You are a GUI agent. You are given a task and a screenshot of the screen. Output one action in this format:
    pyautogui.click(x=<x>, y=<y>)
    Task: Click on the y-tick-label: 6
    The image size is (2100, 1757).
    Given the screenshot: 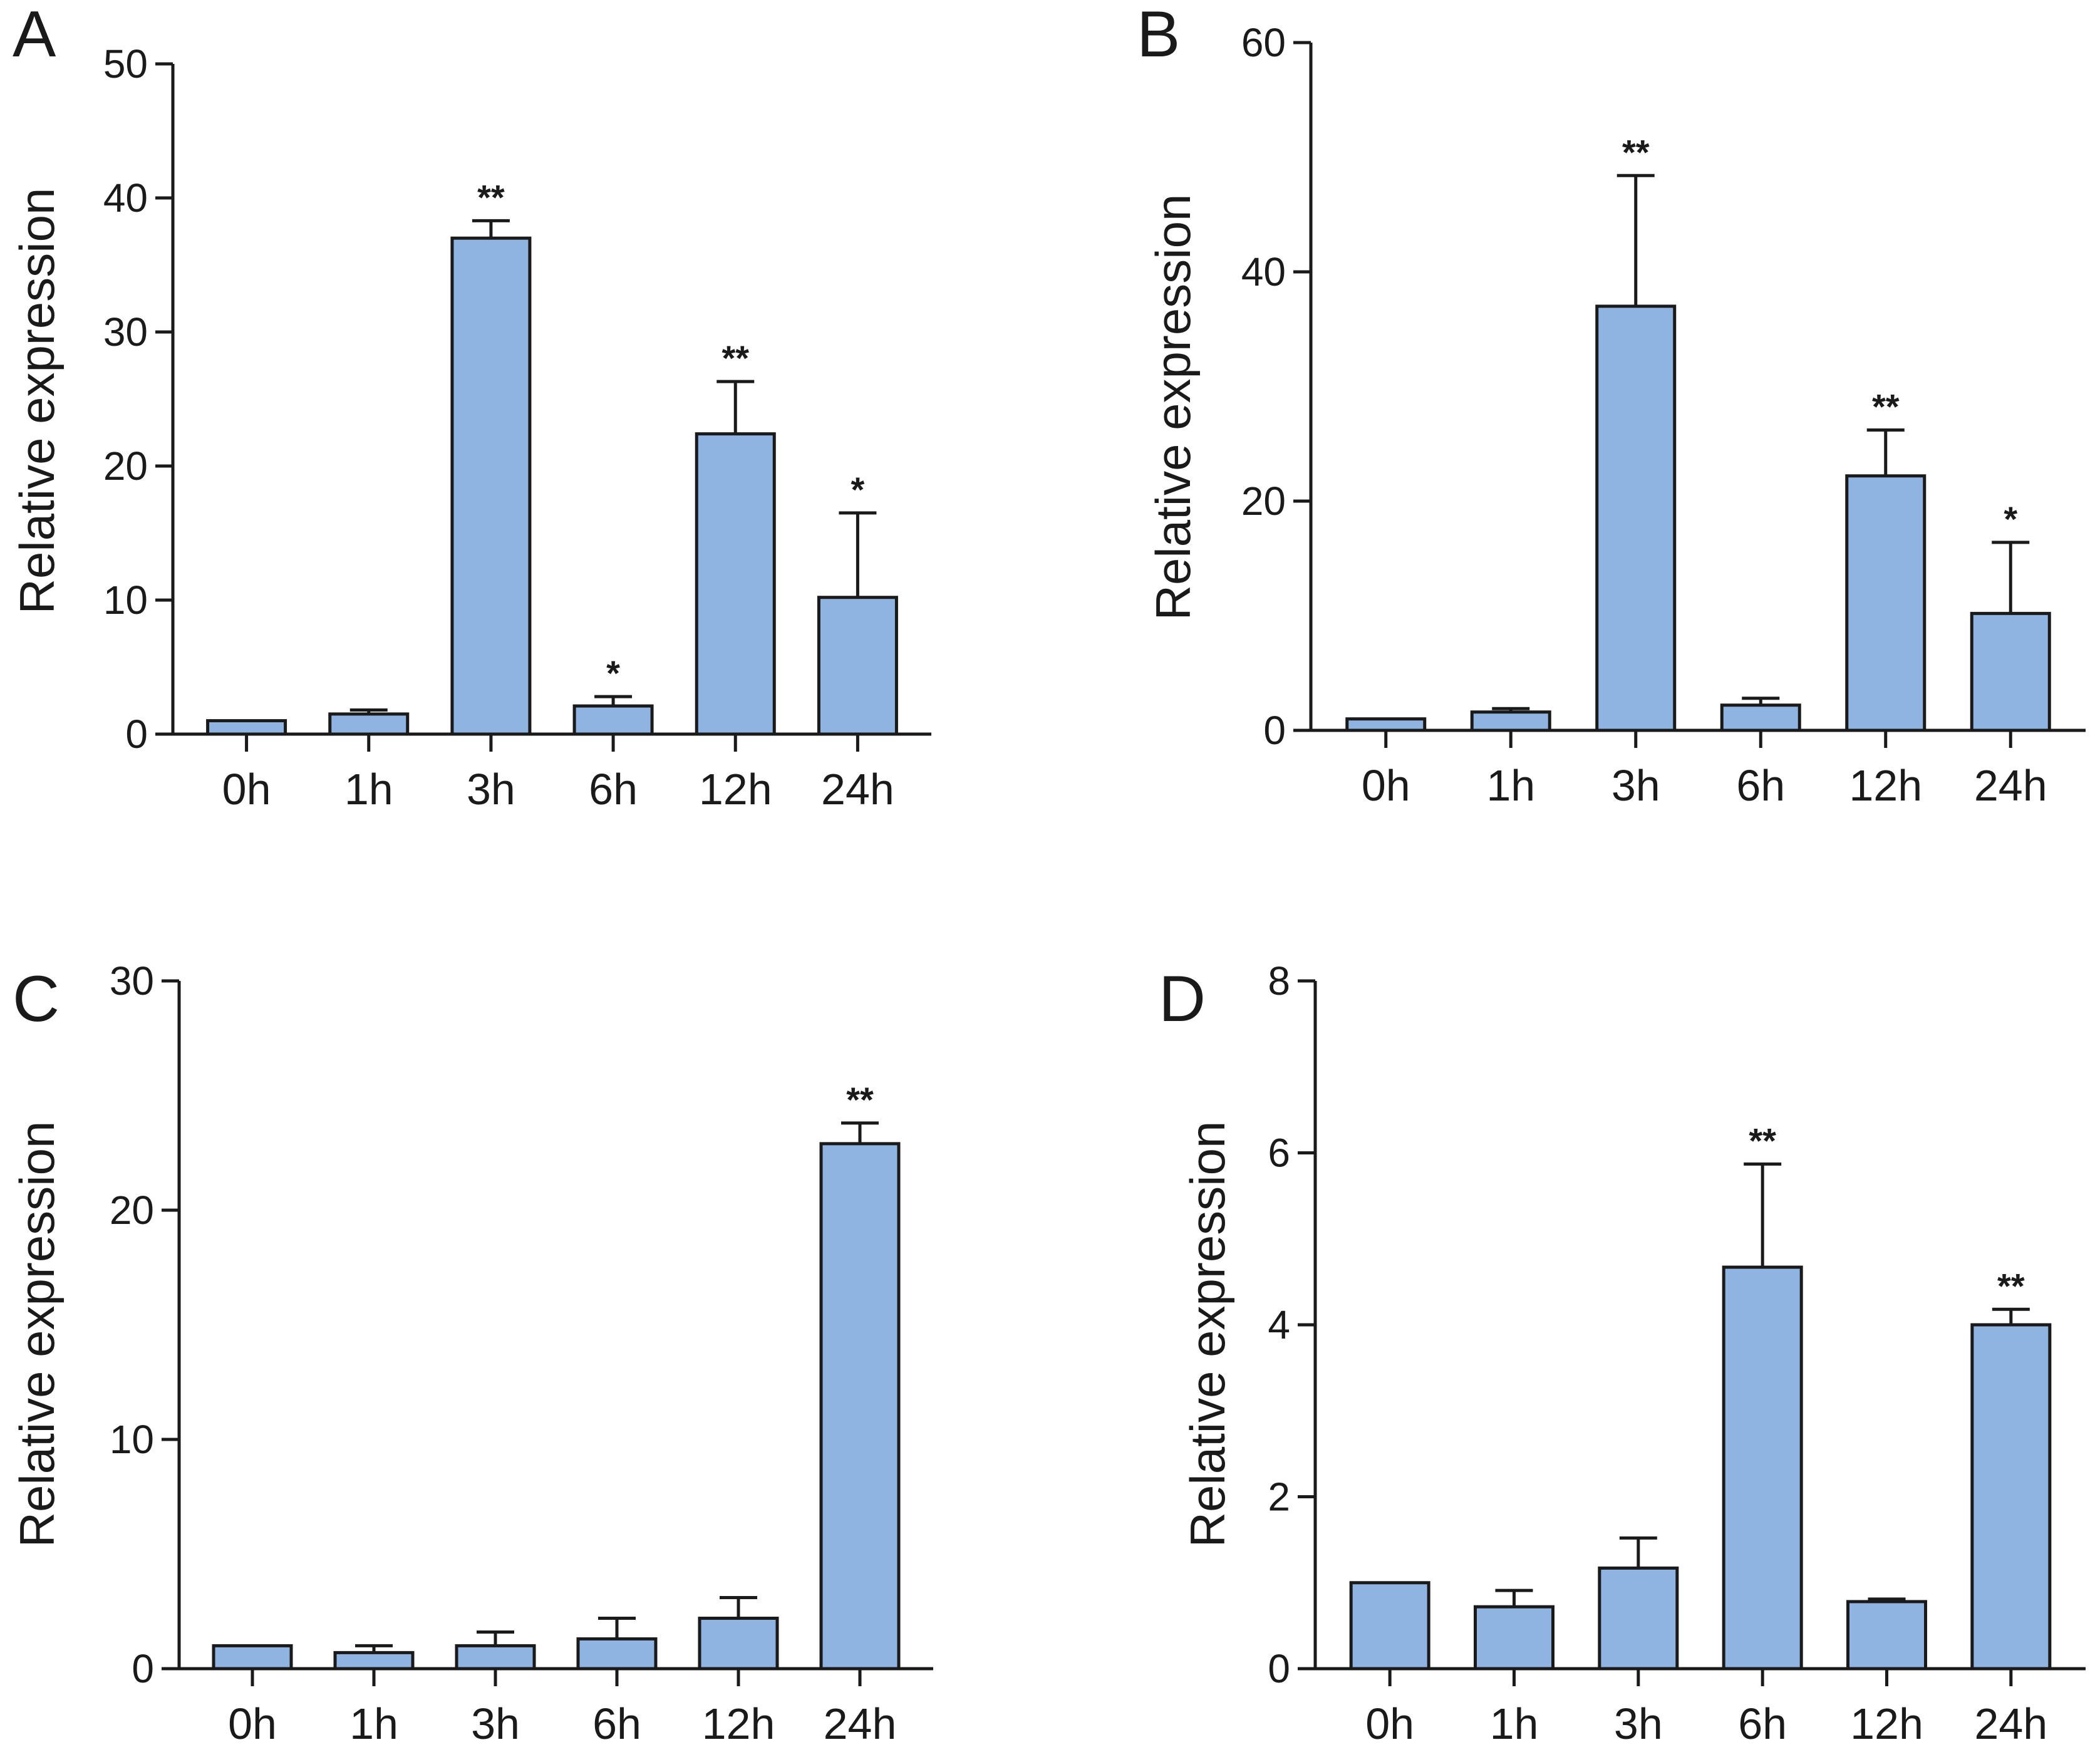 What is the action you would take?
    pyautogui.click(x=1279, y=1153)
    